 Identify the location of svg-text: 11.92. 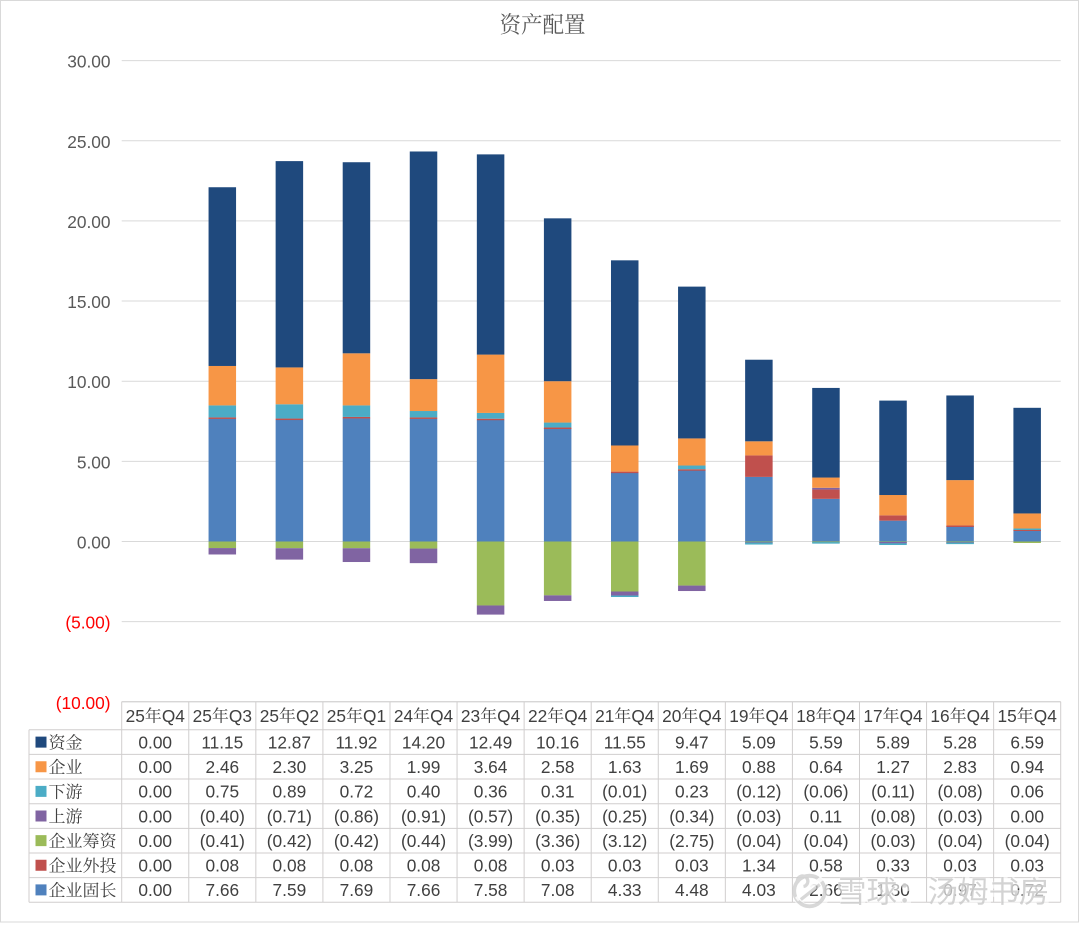
(356, 742).